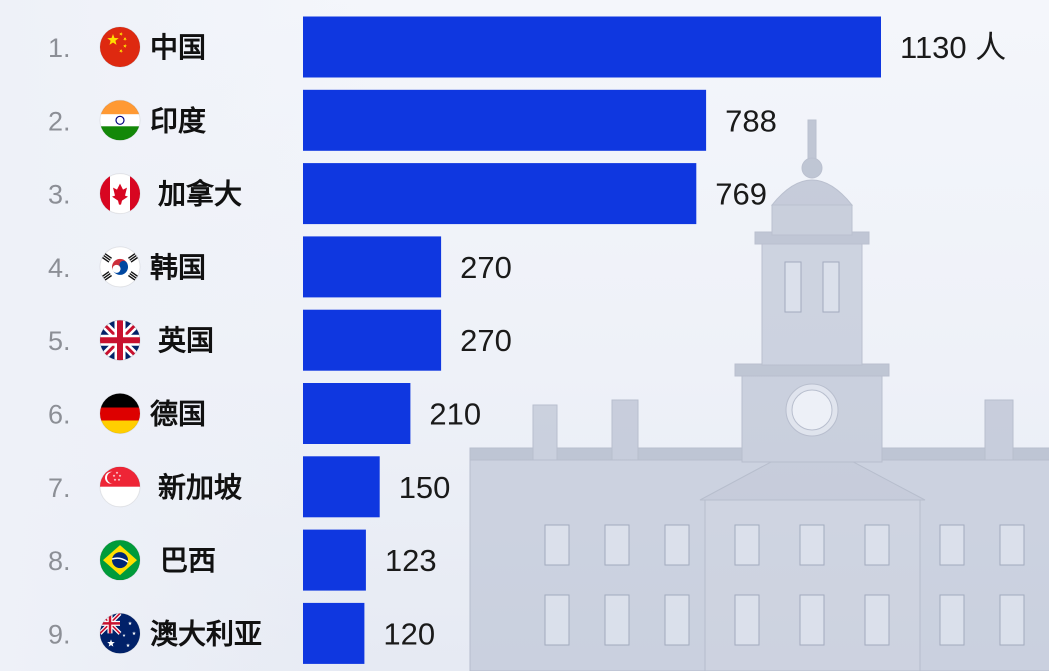 The image size is (1049, 671). Describe the element at coordinates (264, 413) in the screenshot. I see `bar-row: 6. 德国 210` at that location.